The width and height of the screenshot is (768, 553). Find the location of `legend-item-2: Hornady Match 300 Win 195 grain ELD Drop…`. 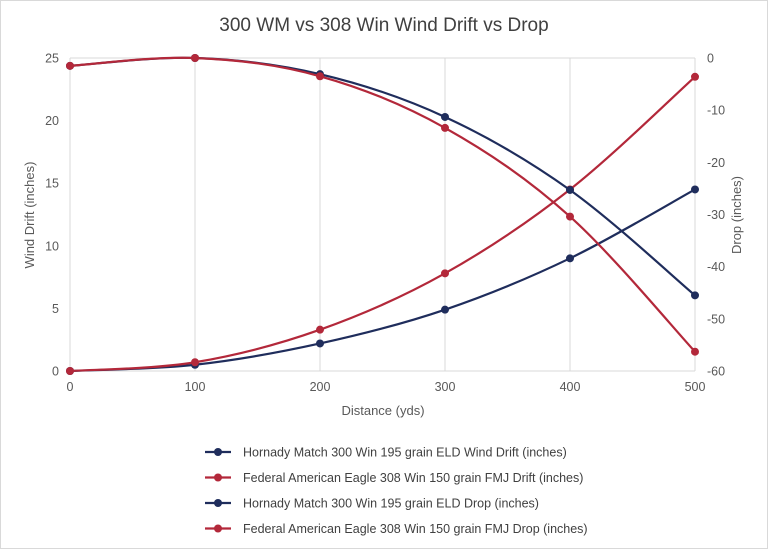

legend-item-2: Hornady Match 300 Win 195 grain ELD Drop… is located at coordinates (372, 504).